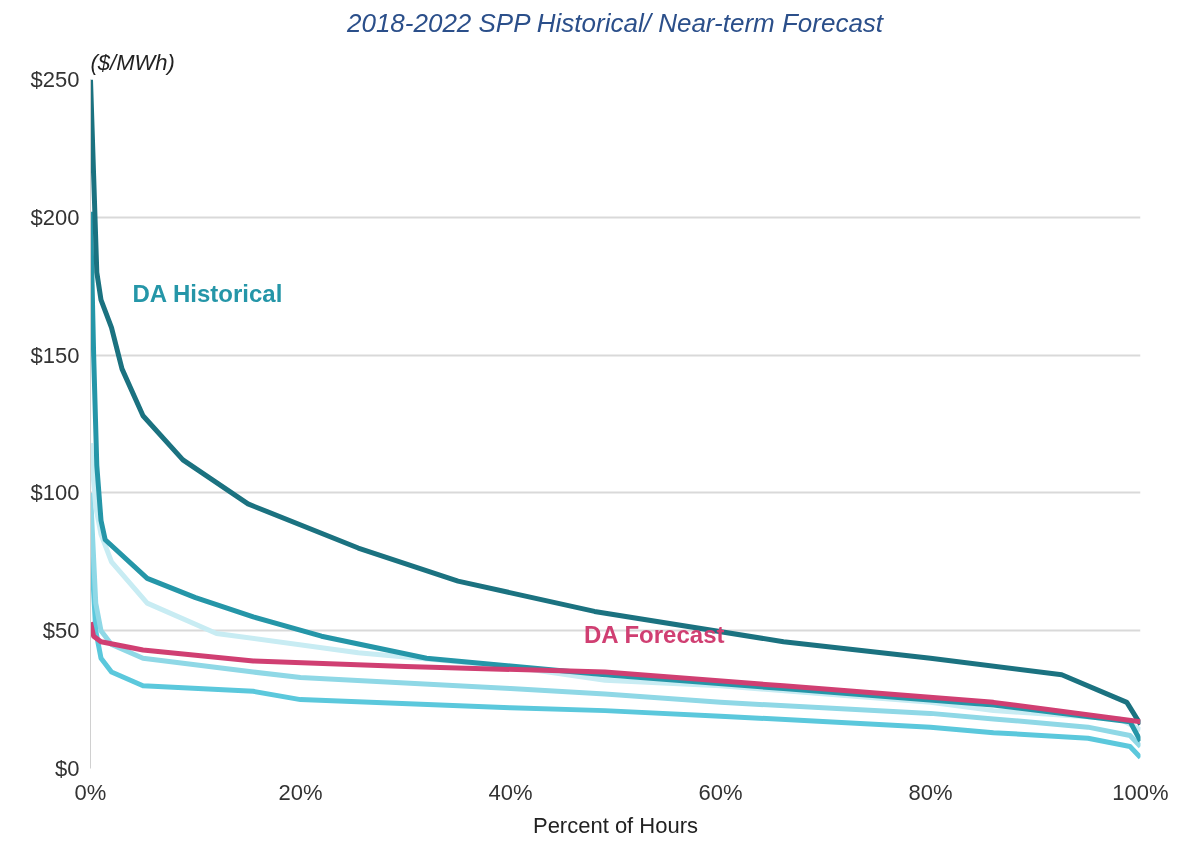  I want to click on y-tick-label: $100, so click(55, 493).